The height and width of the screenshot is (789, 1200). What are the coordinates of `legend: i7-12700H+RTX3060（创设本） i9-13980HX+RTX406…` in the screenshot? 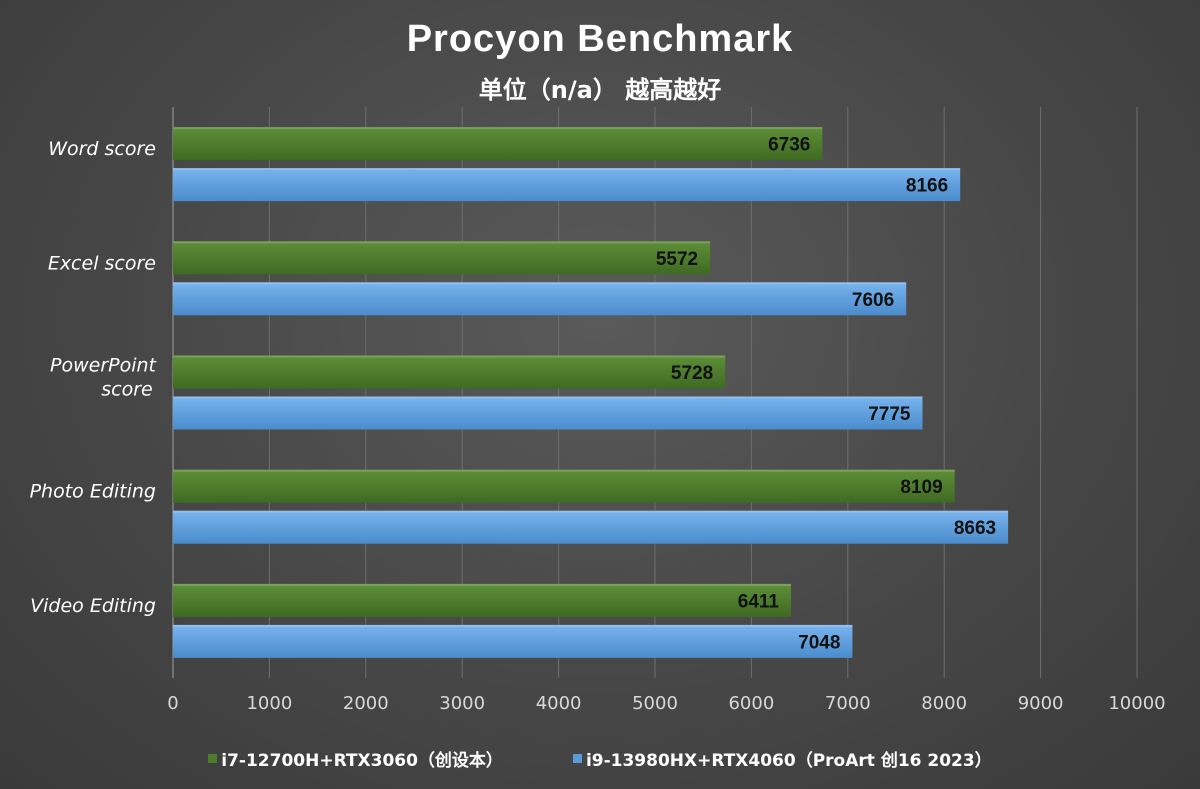 It's located at (600, 758).